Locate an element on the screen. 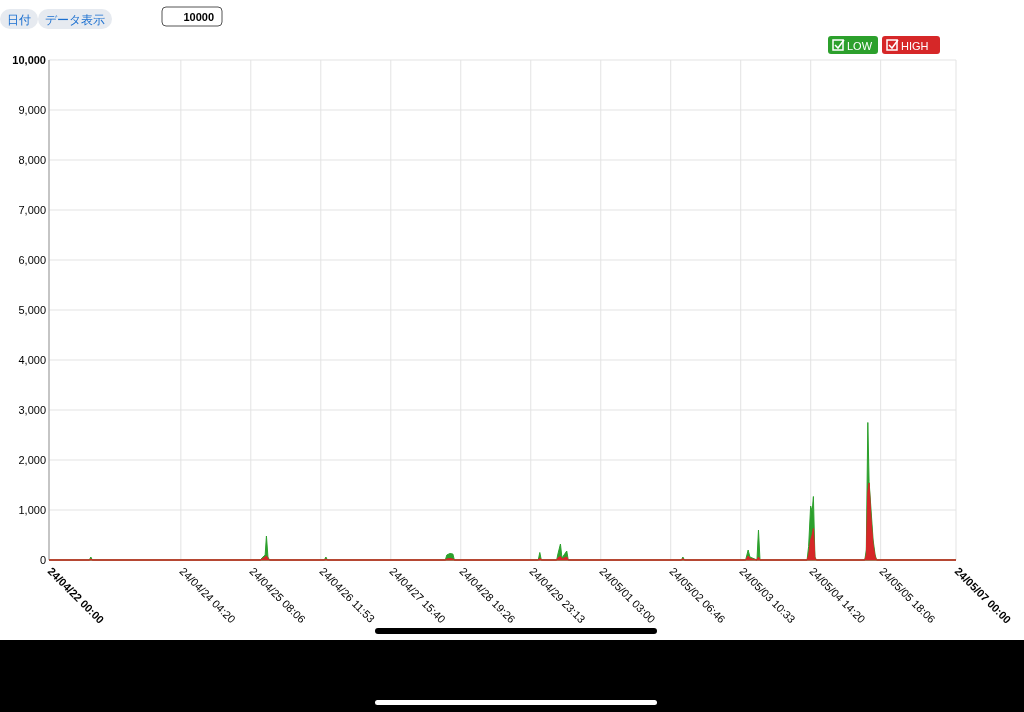  text: LOW is located at coordinates (860, 45).